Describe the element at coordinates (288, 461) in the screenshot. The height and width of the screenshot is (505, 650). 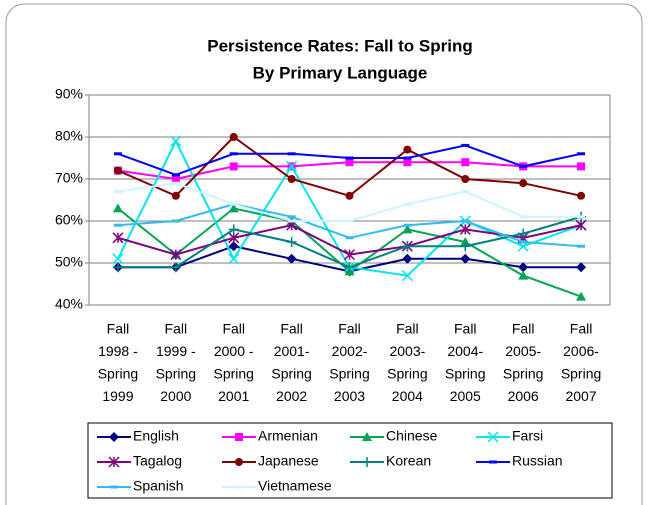
I see `legend-label: Japanese` at that location.